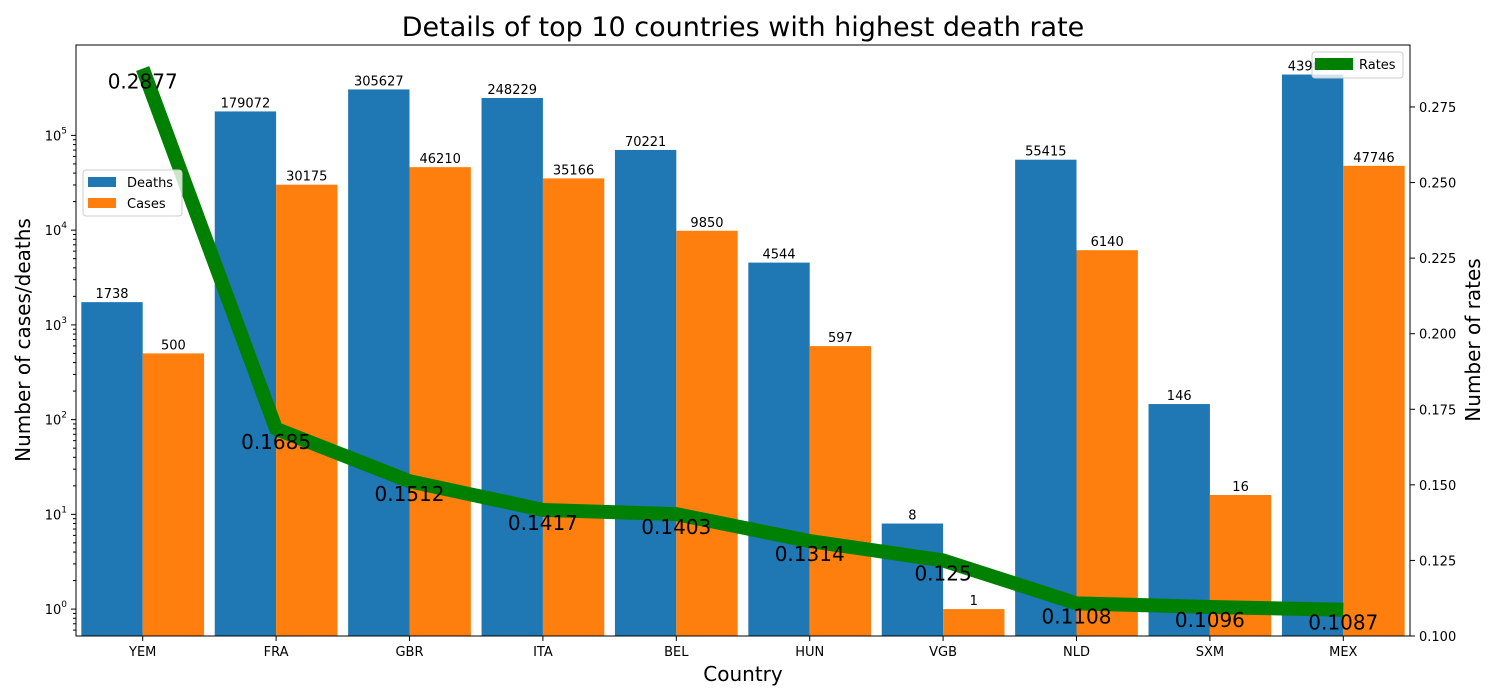 The image size is (1500, 700). Describe the element at coordinates (573, 407) in the screenshot. I see `bar-cases-ita` at that location.